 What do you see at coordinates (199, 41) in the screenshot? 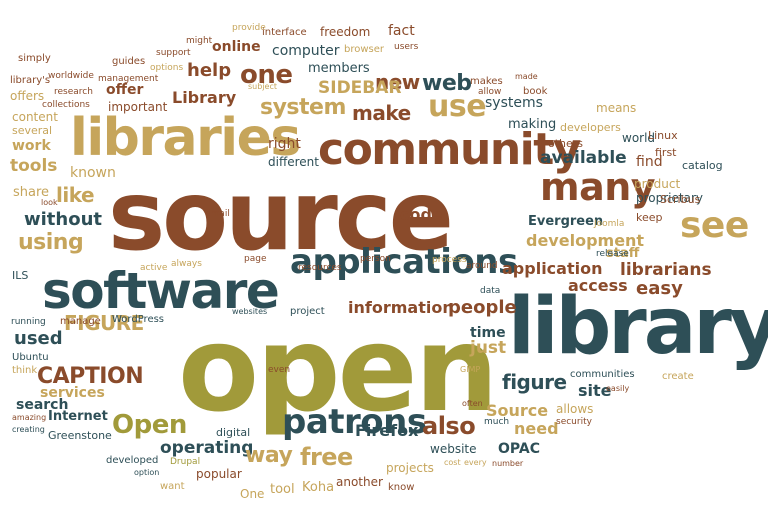
I see `word-might: might` at bounding box center [199, 41].